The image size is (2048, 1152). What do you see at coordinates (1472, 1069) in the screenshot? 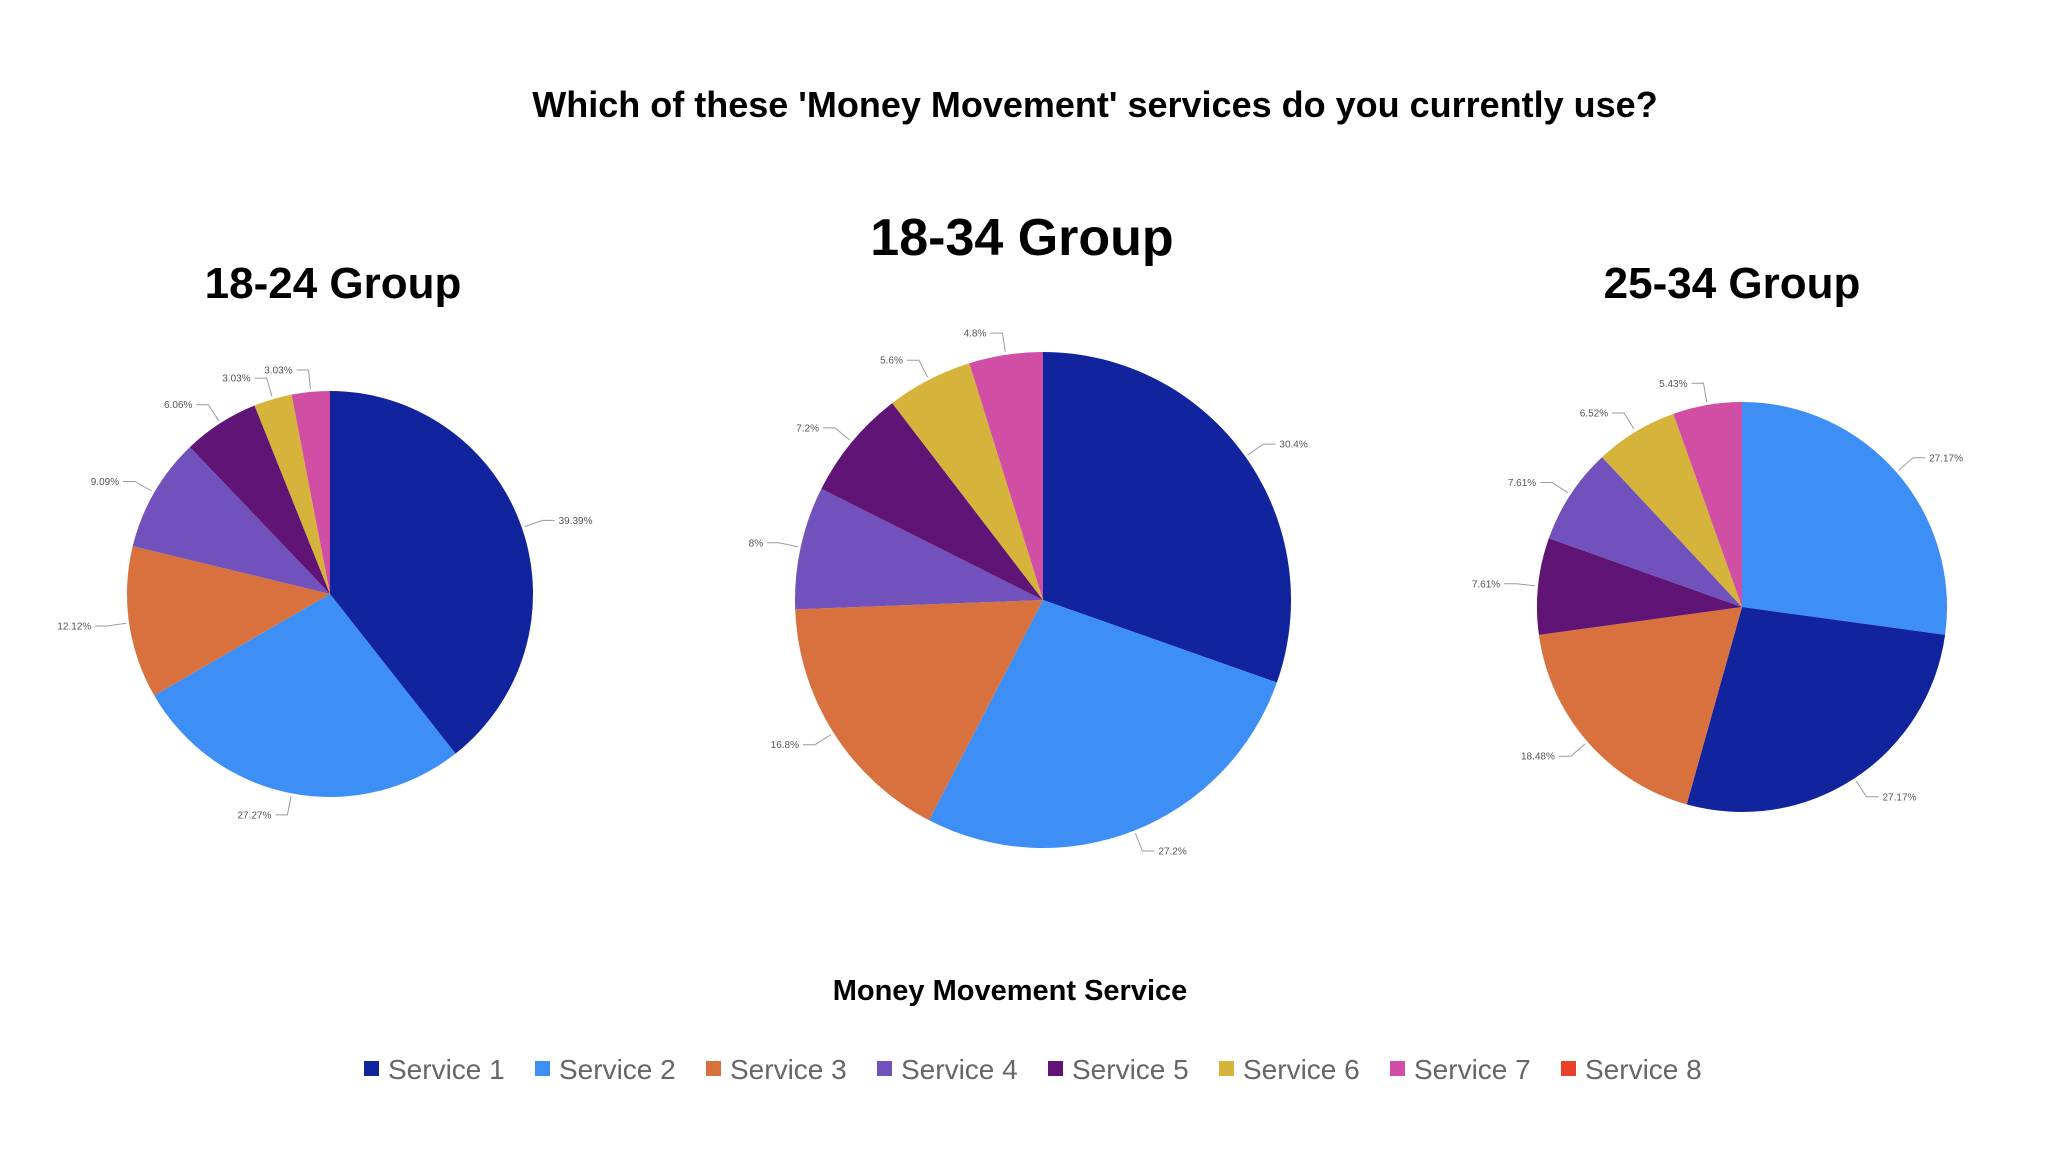
I see `legend-label: Service 7` at bounding box center [1472, 1069].